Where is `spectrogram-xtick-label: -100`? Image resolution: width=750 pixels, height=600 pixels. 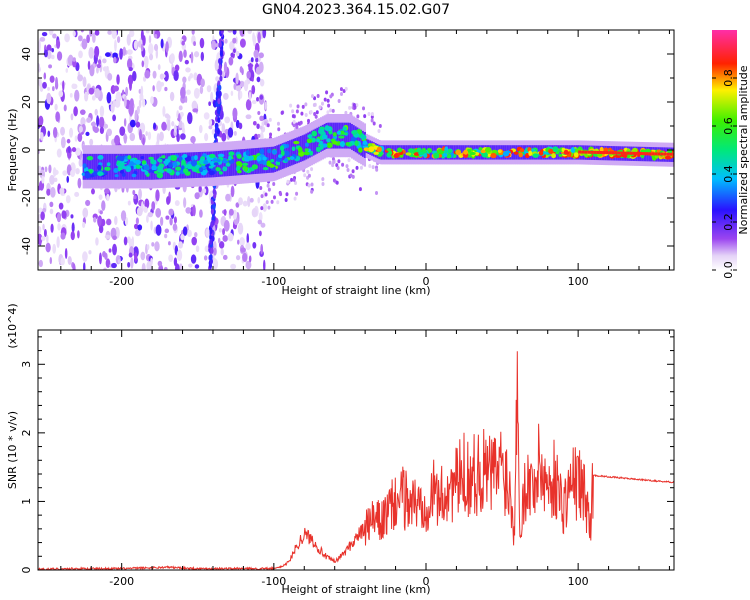
spectrogram-xtick-label: -100 is located at coordinates (273, 281).